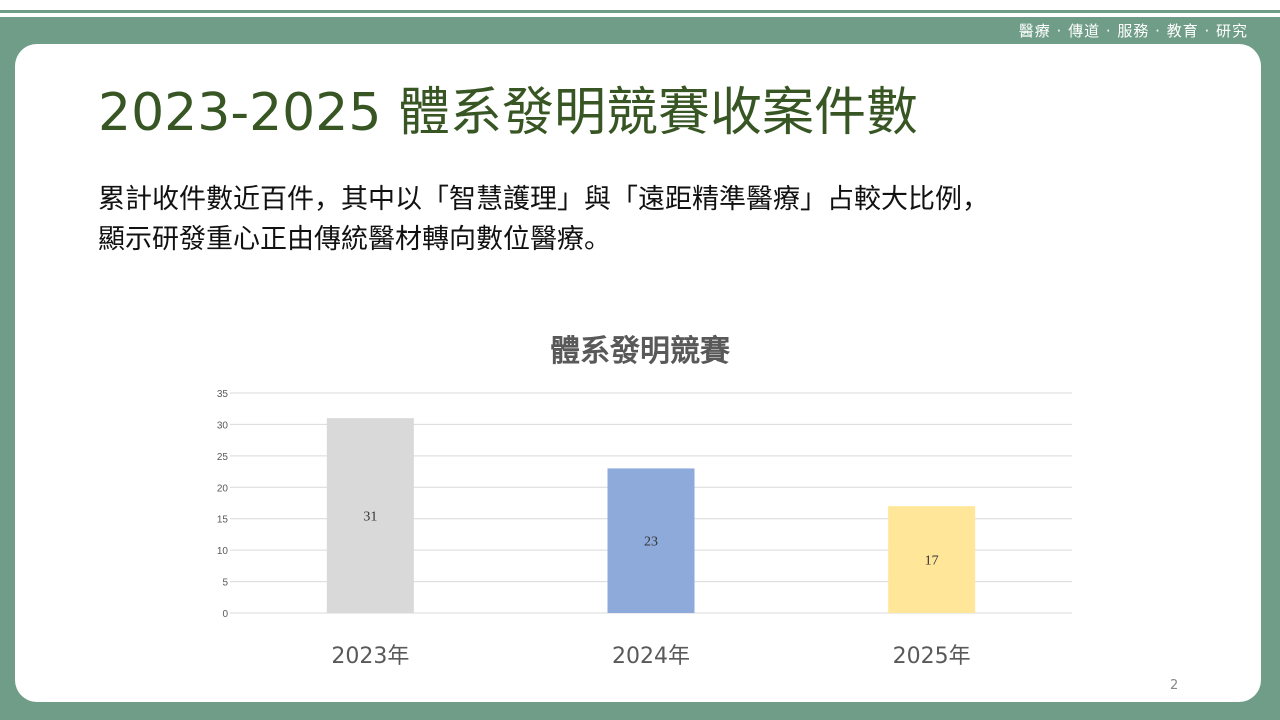  What do you see at coordinates (223, 425) in the screenshot?
I see `y-tick-label: 30` at bounding box center [223, 425].